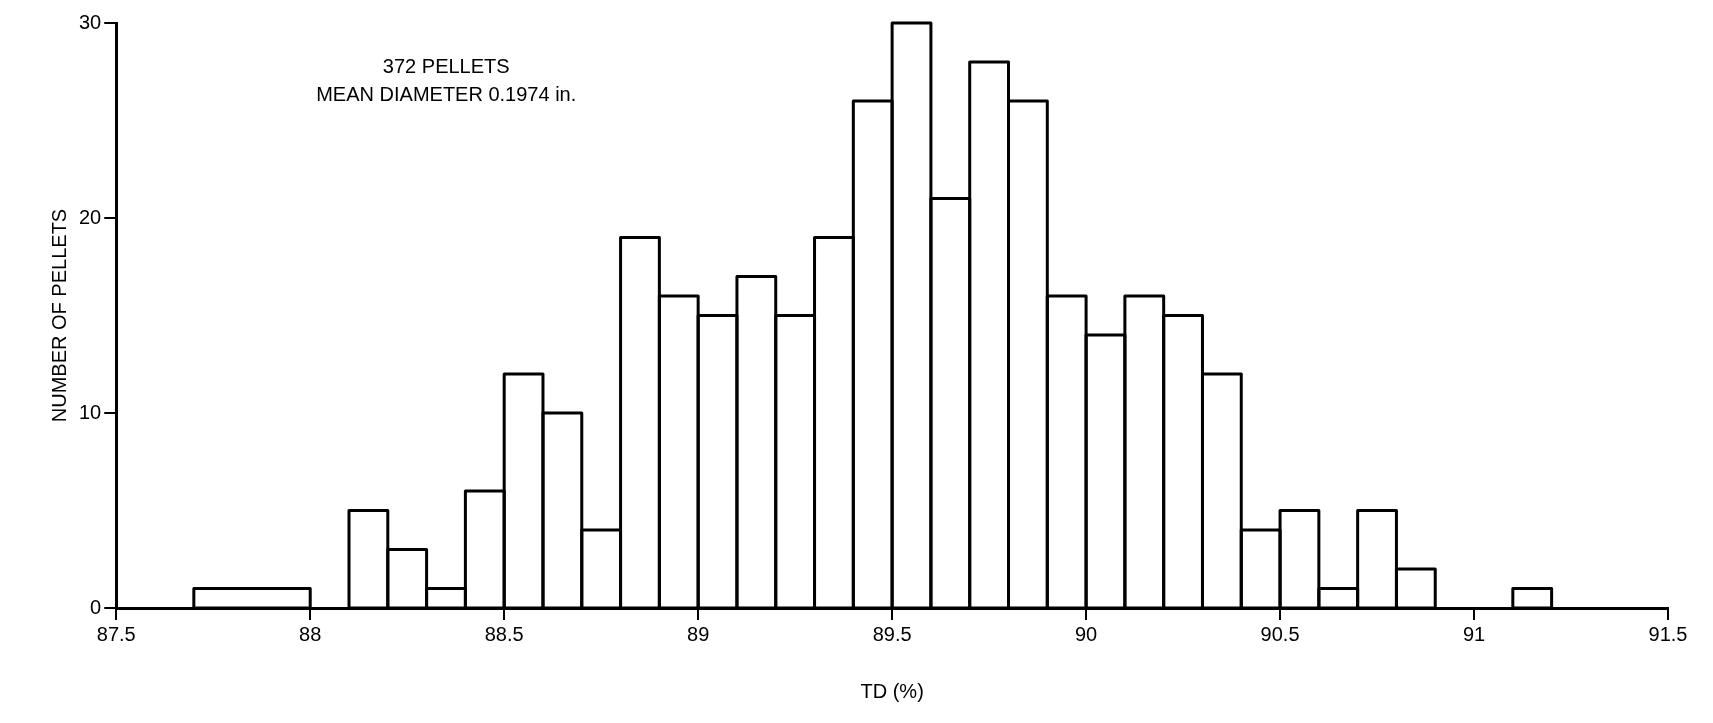  What do you see at coordinates (58, 315) in the screenshot?
I see `y-axis-title: NUMBER OF PELLETS` at bounding box center [58, 315].